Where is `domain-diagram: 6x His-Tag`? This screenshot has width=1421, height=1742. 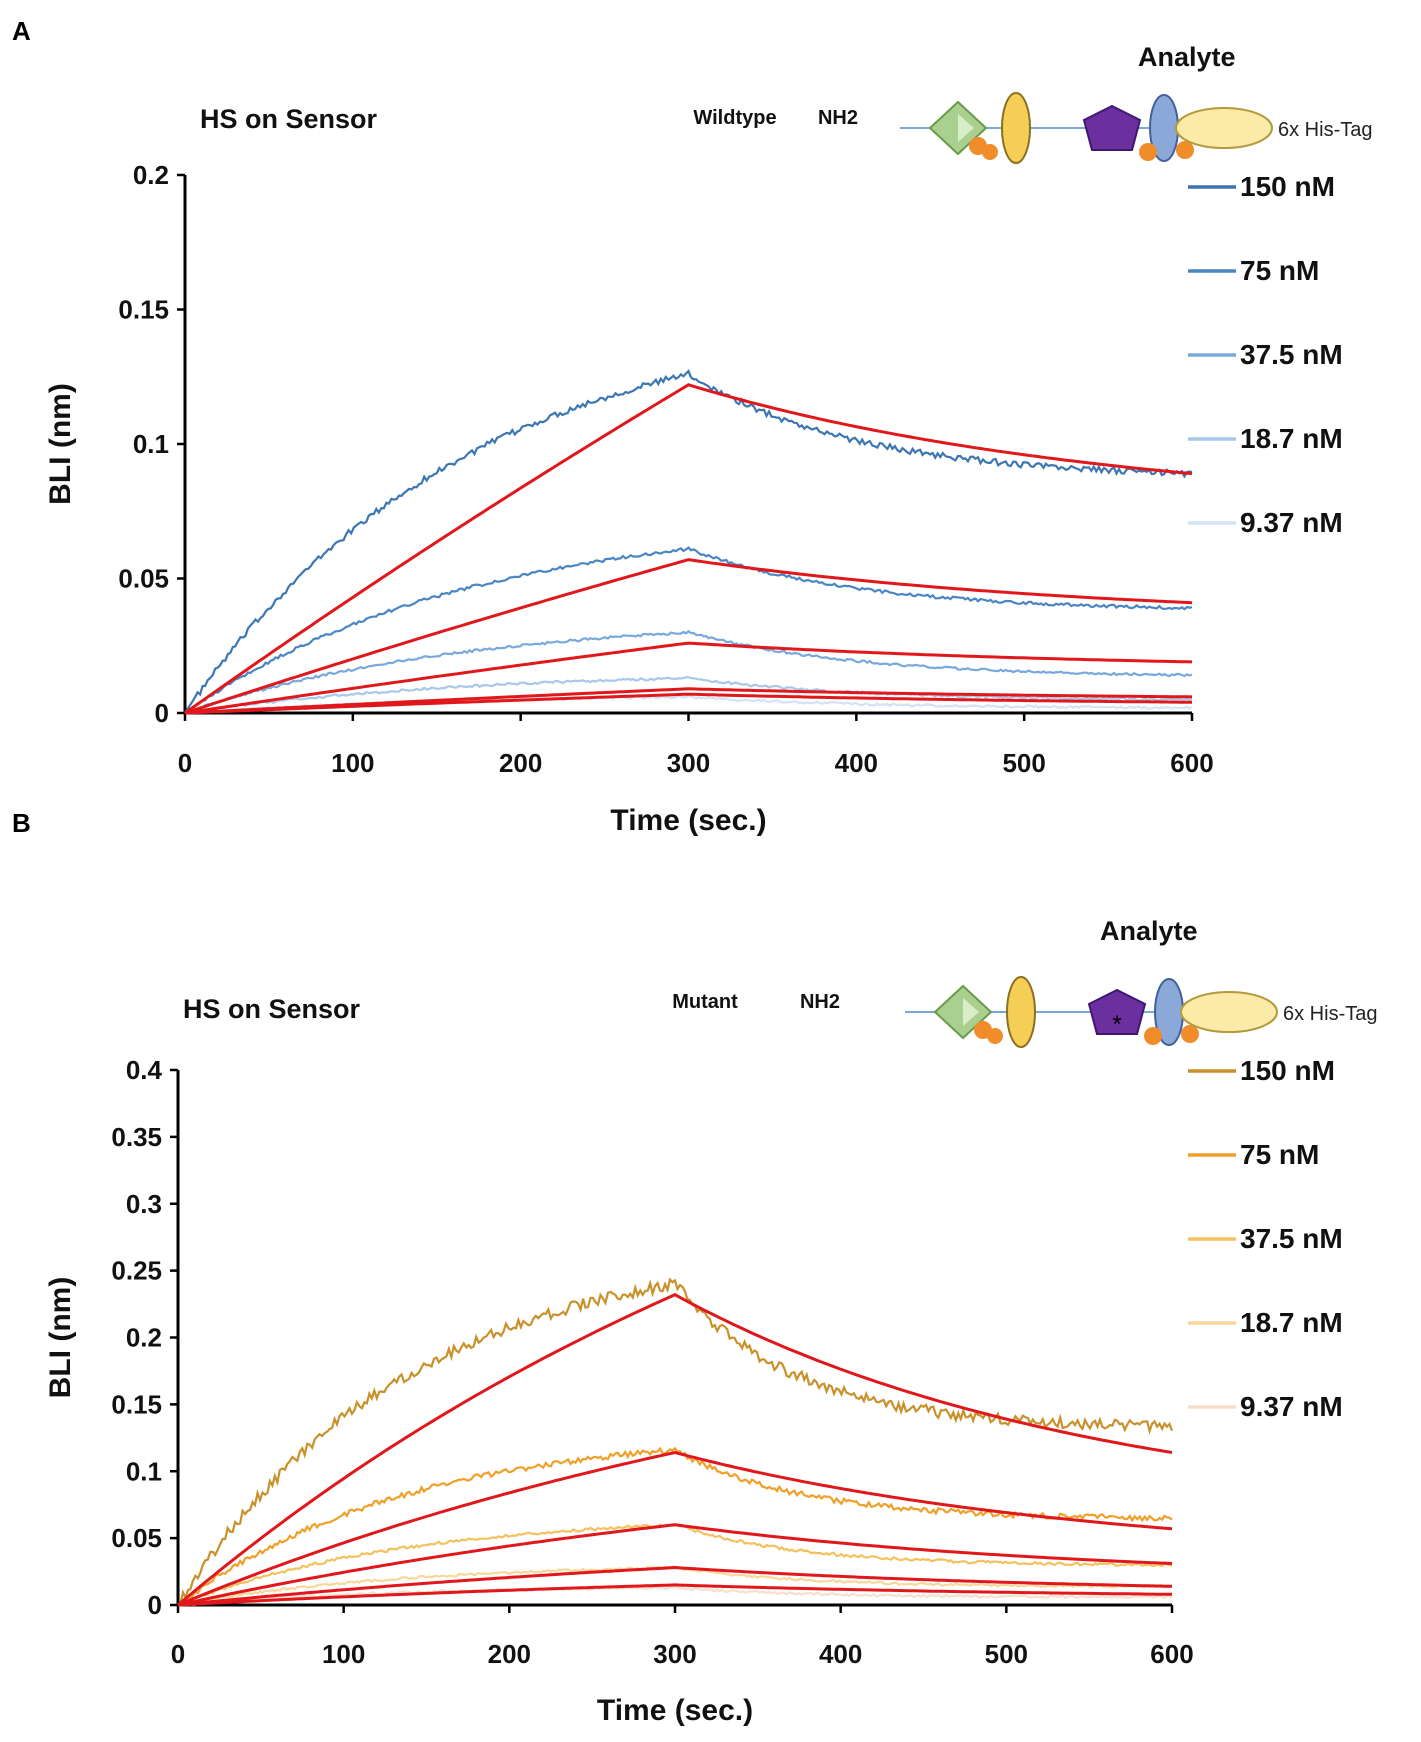
domain-diagram: 6x His-Tag is located at coordinates (1136, 128).